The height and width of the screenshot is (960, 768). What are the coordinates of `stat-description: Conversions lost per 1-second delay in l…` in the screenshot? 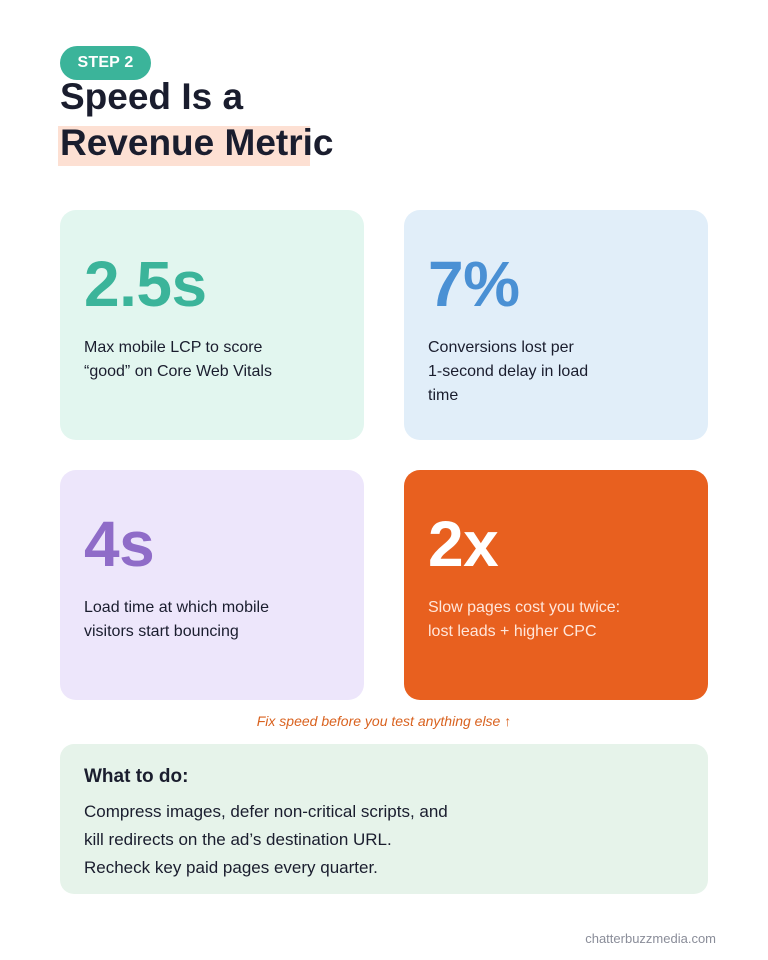 It's located at (513, 372).